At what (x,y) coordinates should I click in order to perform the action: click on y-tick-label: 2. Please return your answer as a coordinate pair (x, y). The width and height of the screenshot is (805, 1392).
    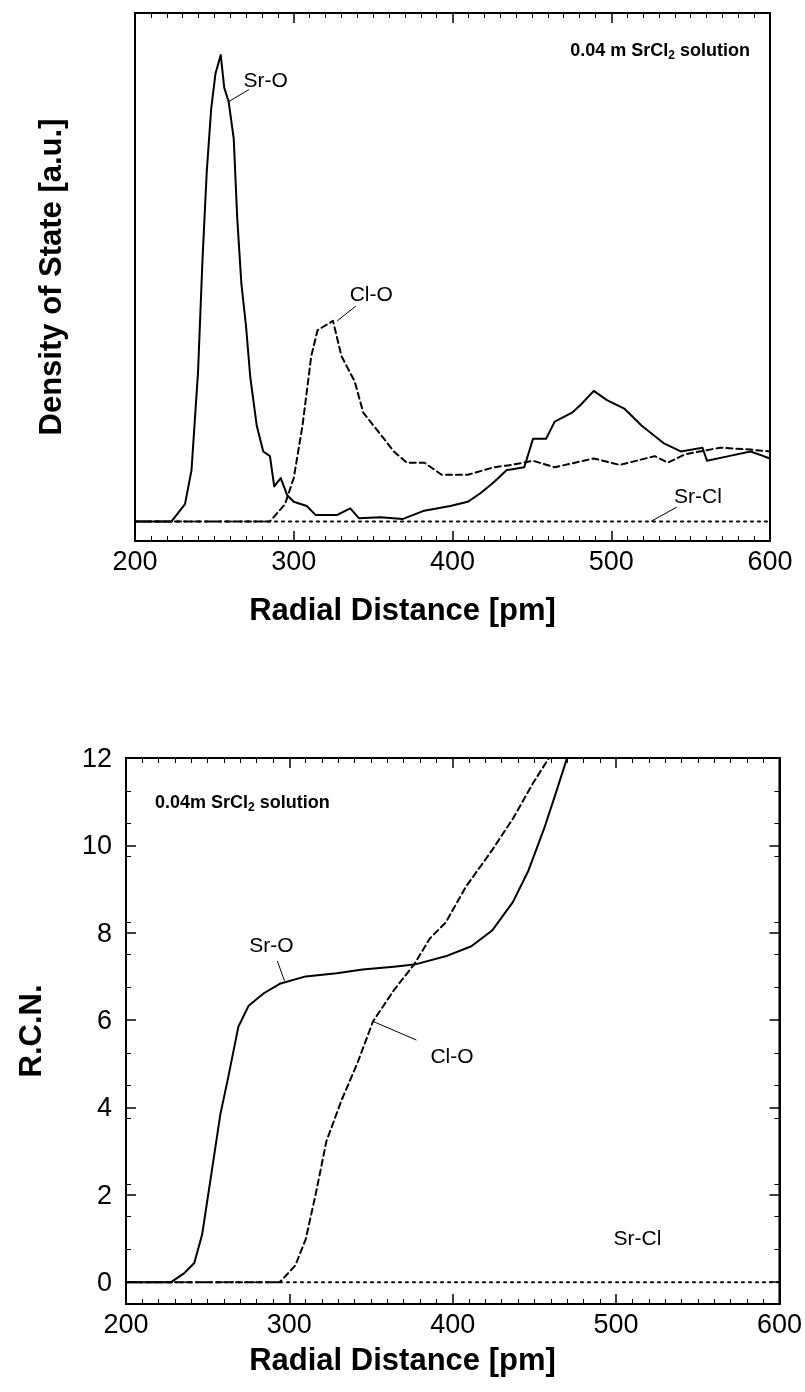
    Looking at the image, I should click on (104, 1194).